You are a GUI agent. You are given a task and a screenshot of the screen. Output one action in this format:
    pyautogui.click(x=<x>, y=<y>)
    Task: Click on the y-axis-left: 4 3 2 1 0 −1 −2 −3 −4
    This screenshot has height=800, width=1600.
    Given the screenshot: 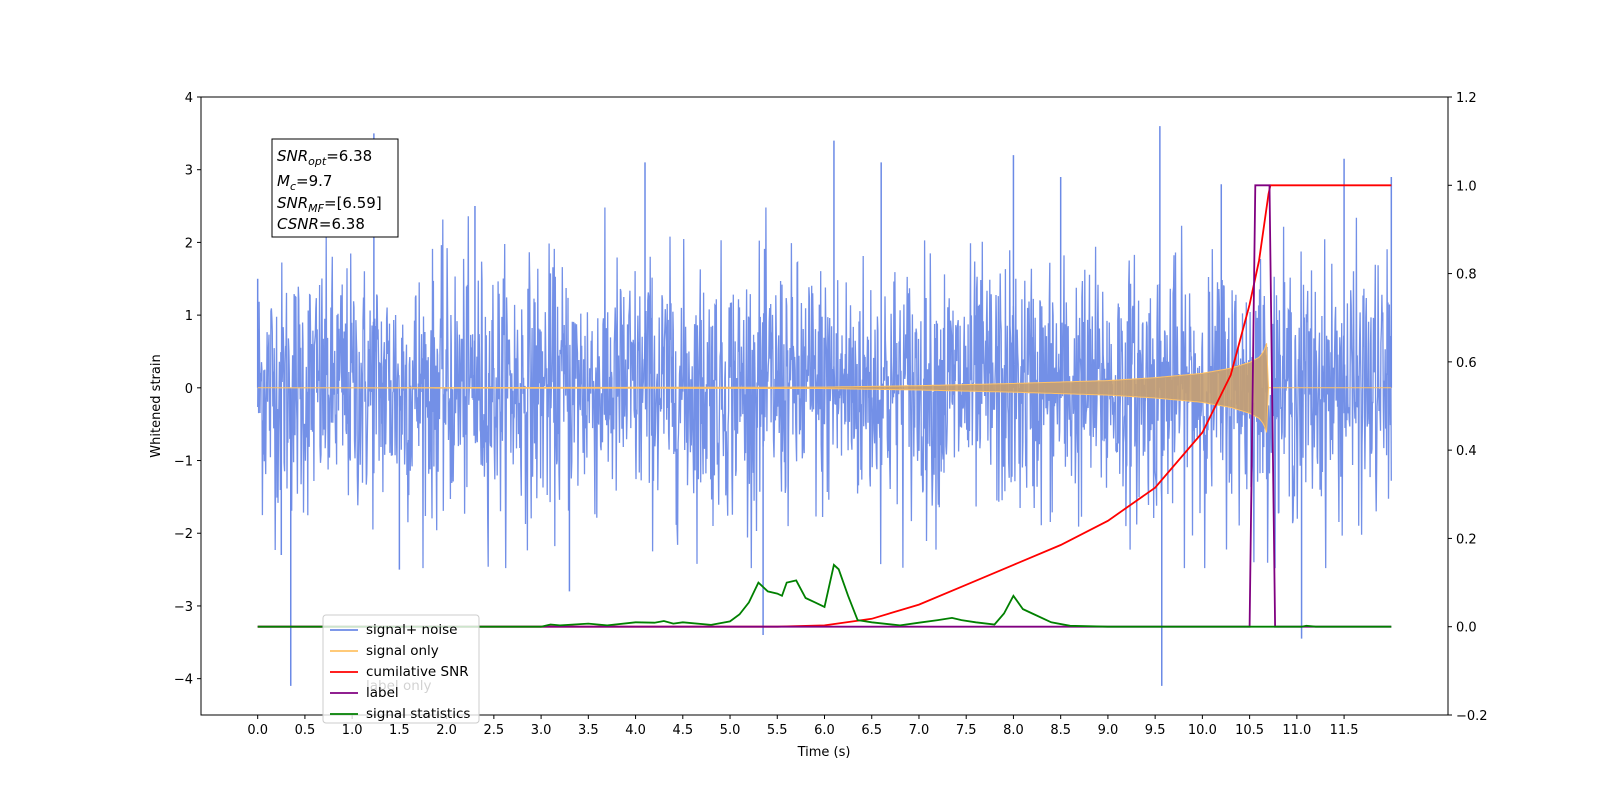 What is the action you would take?
    pyautogui.click(x=187, y=389)
    